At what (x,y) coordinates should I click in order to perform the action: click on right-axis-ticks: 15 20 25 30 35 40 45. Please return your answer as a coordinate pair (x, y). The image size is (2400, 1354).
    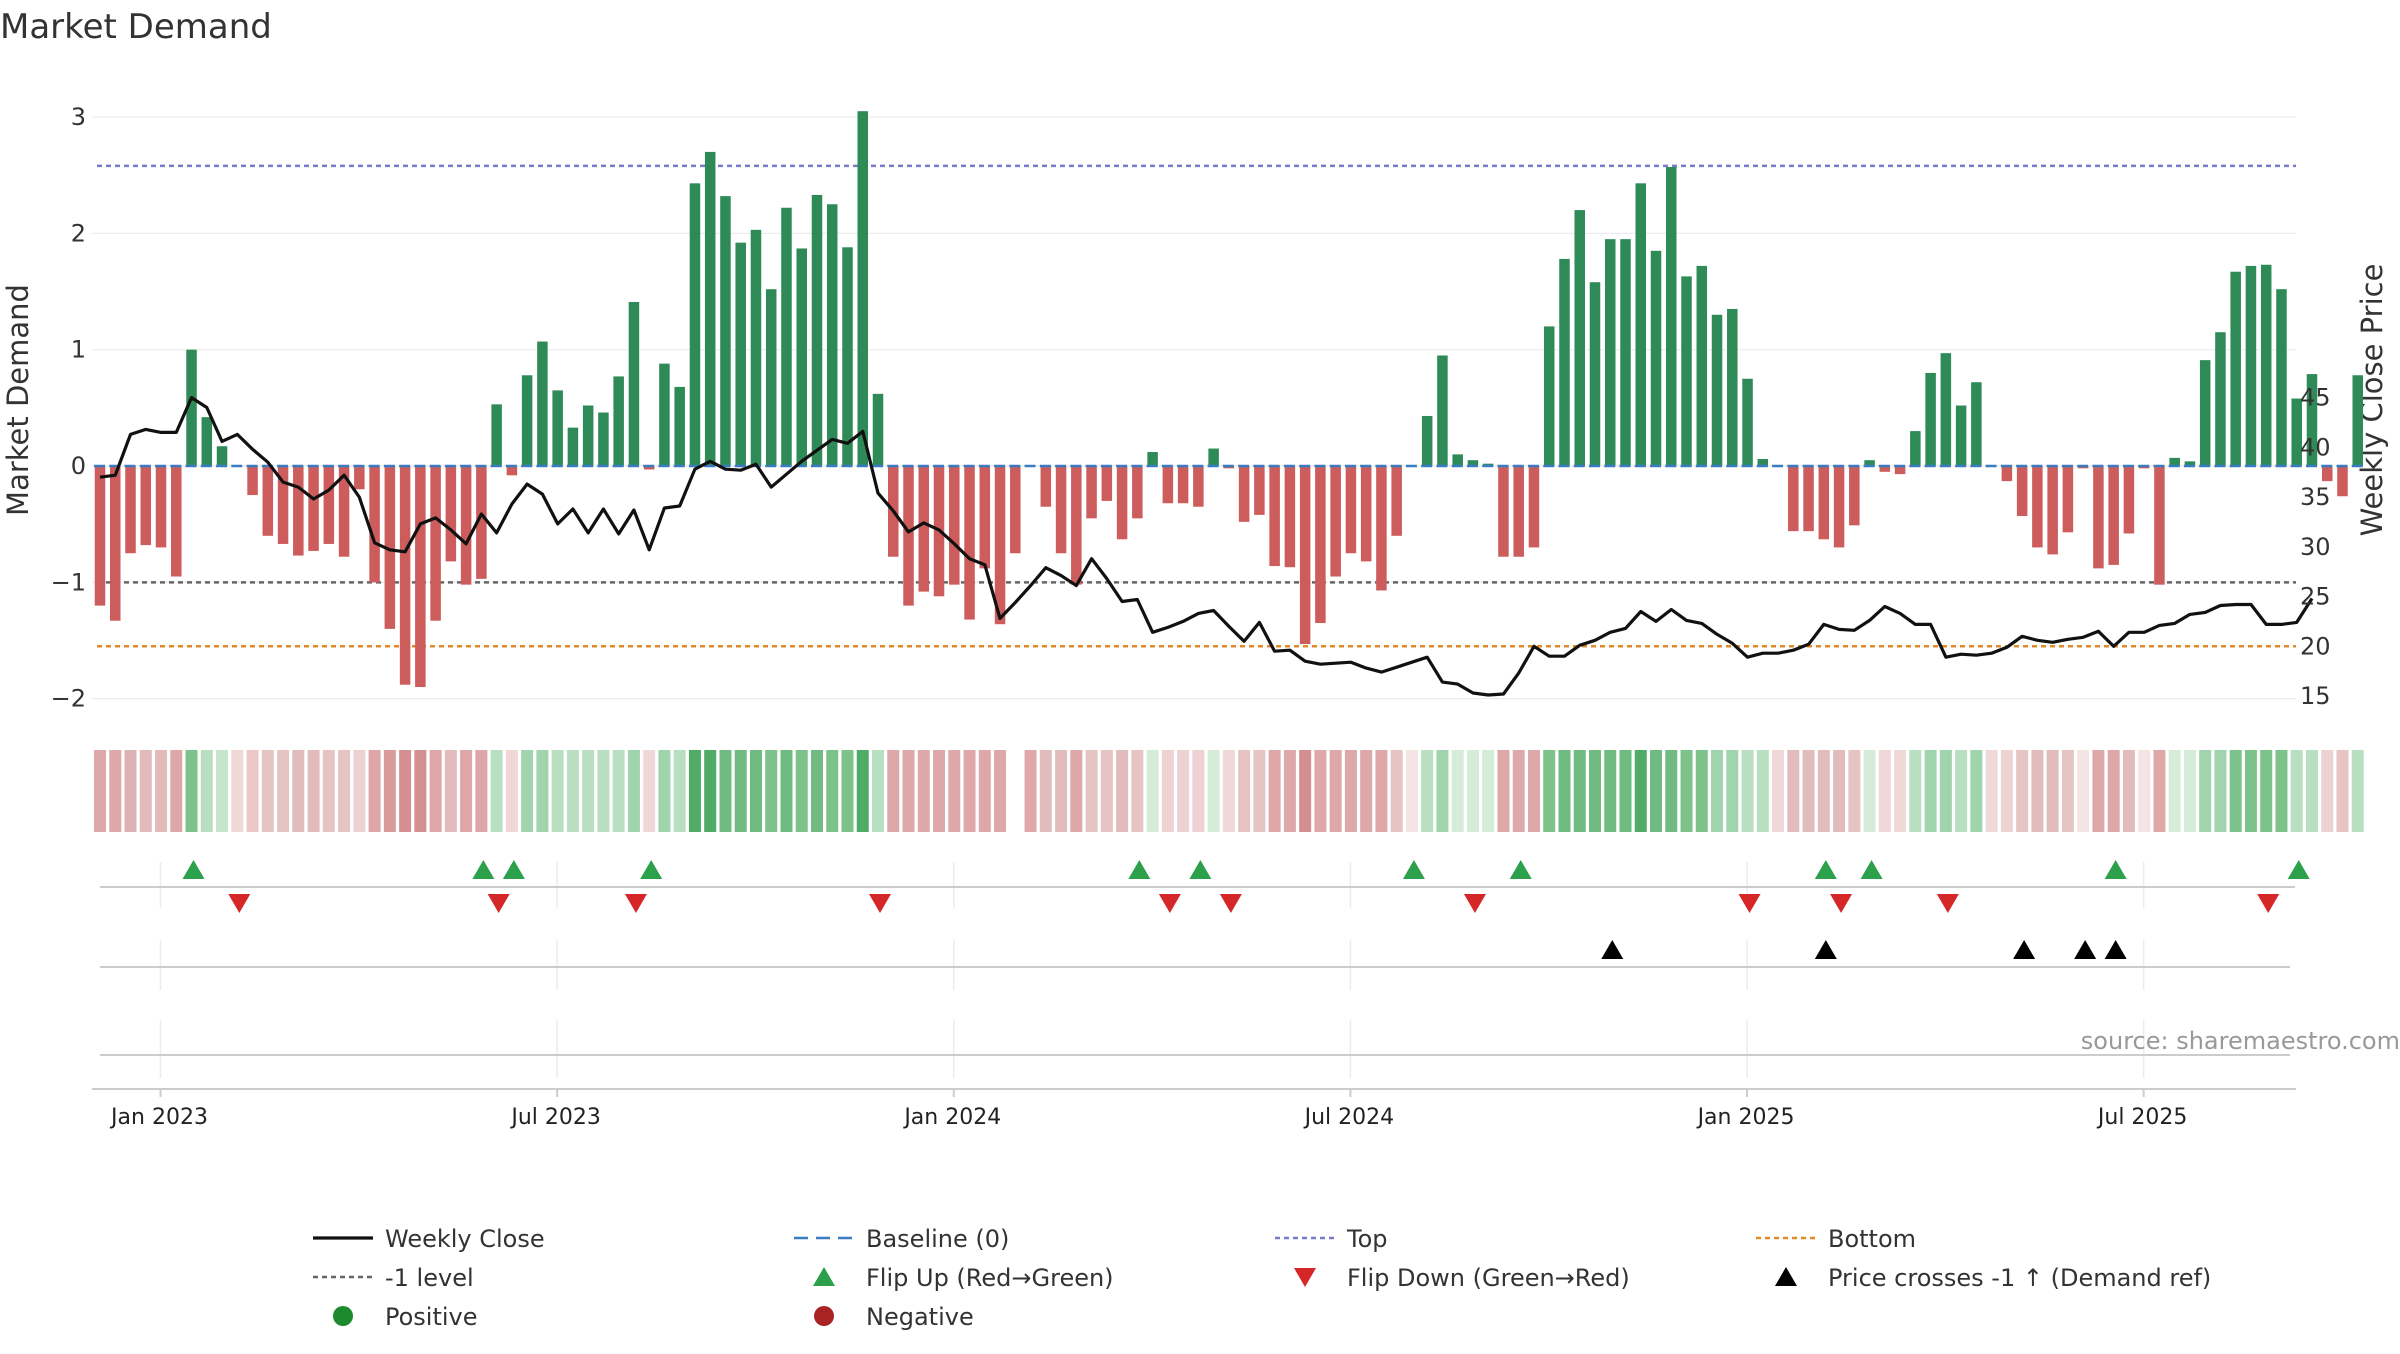
    Looking at the image, I should click on (2315, 547).